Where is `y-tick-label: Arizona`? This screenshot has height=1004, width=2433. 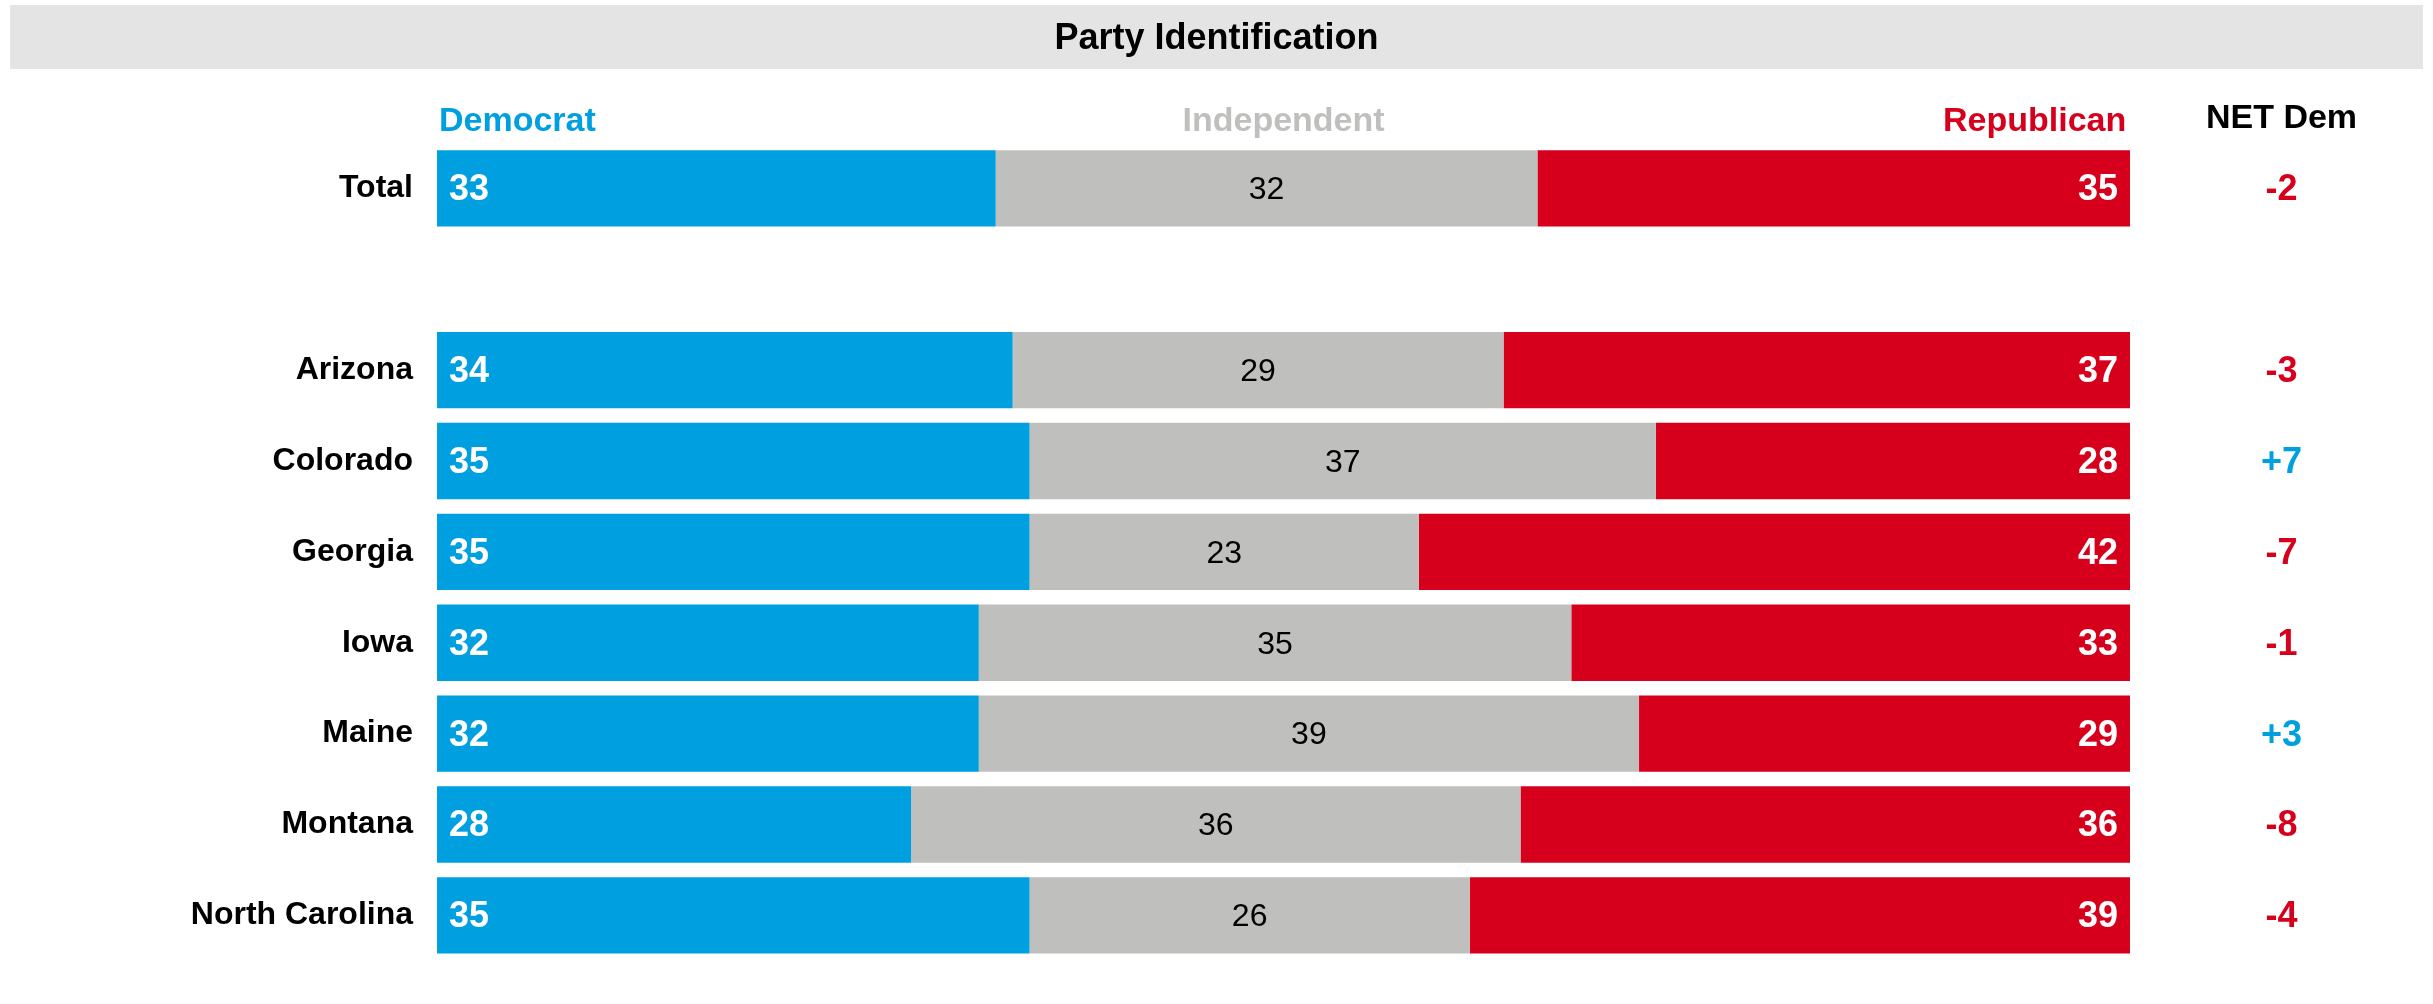
y-tick-label: Arizona is located at coordinates (354, 367).